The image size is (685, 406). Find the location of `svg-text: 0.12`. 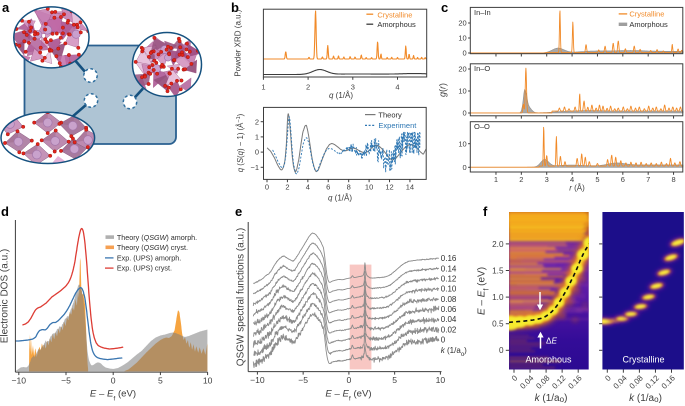

svg-text: 0.12 is located at coordinates (449, 279).